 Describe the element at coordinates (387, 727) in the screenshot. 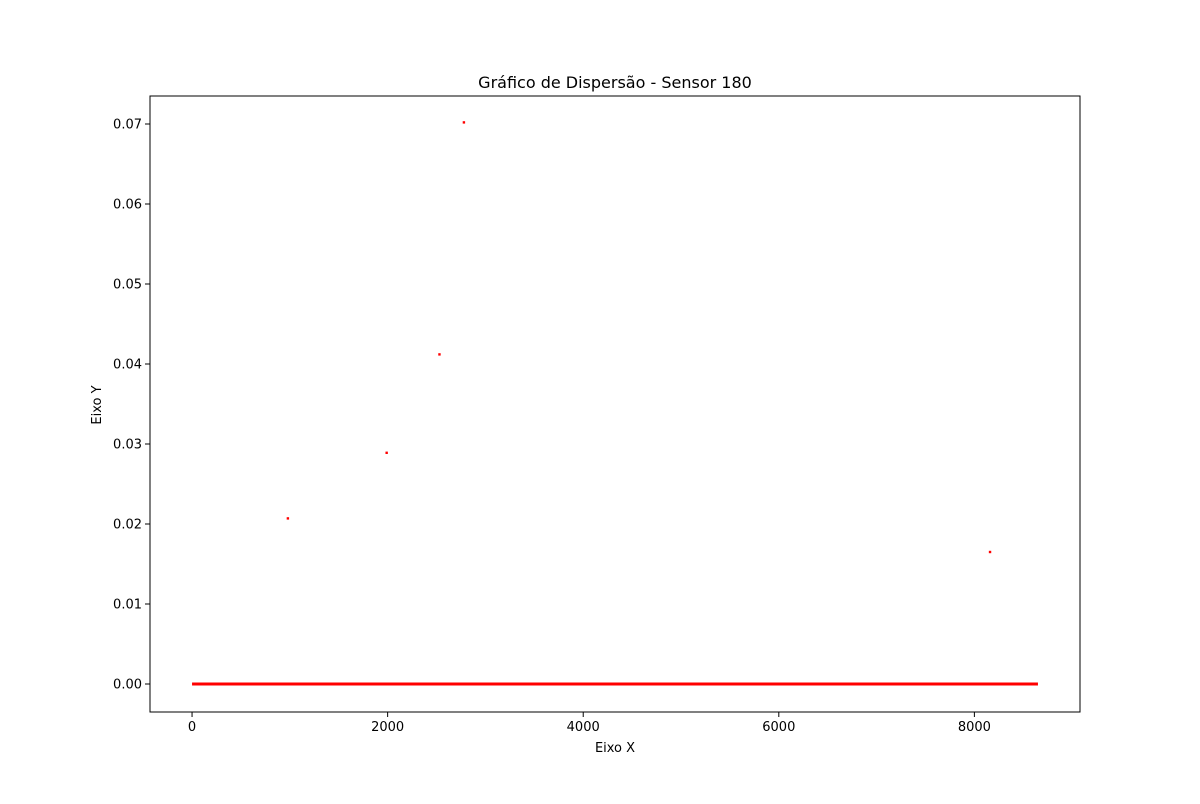

I see `x-tick-label: 2000` at that location.